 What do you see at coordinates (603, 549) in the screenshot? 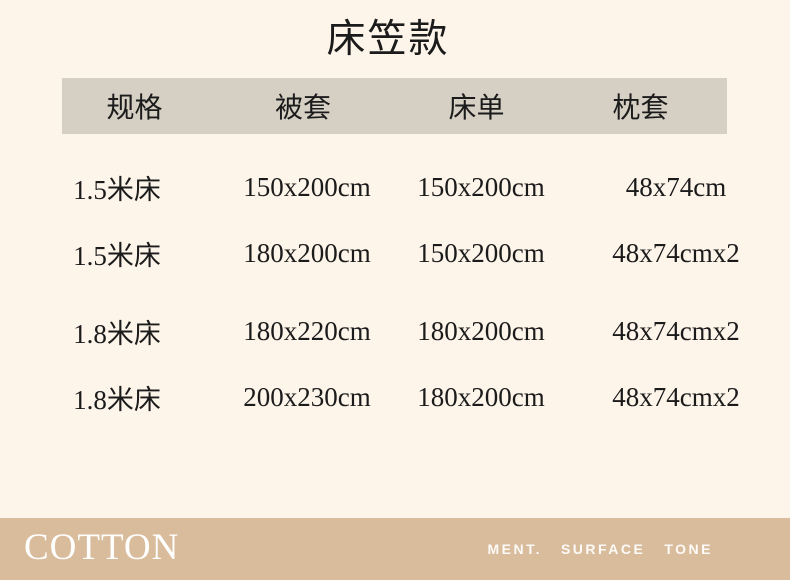
I see `tagline-word: SURFACE` at bounding box center [603, 549].